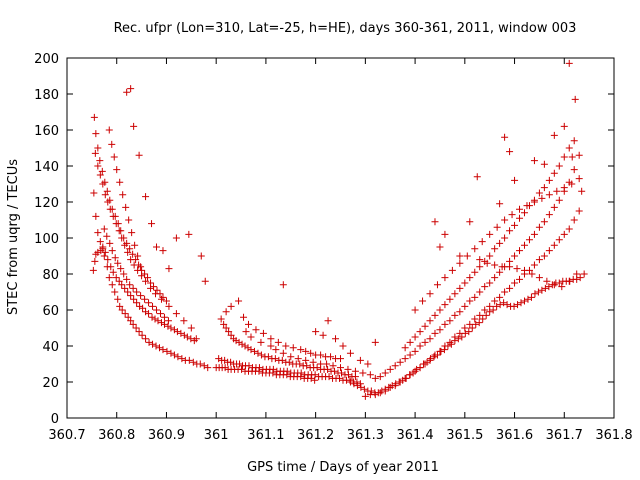  What do you see at coordinates (166, 435) in the screenshot?
I see `x-tick-label: 360.9` at bounding box center [166, 435].